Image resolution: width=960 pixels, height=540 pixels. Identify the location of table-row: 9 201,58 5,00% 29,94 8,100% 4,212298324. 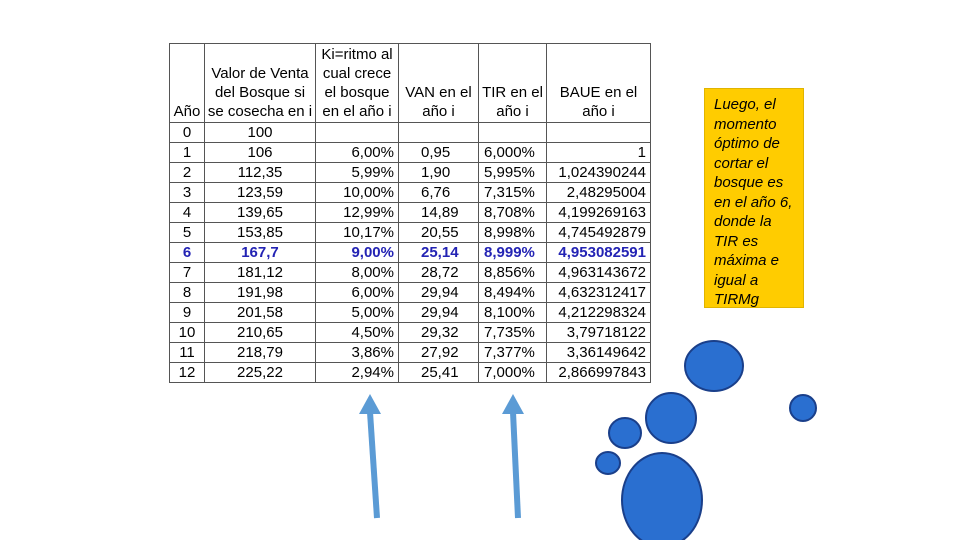
(410, 312).